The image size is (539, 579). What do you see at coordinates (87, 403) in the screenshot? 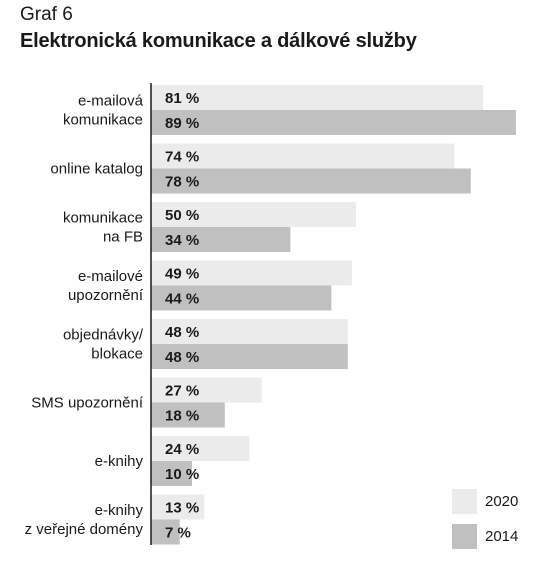
I see `category-label-5: SMS upozornění` at bounding box center [87, 403].